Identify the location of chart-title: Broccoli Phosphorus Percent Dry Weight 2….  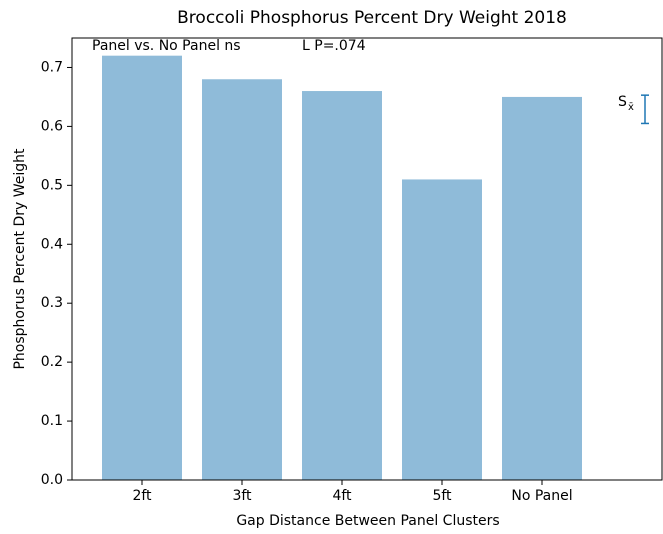
(372, 18).